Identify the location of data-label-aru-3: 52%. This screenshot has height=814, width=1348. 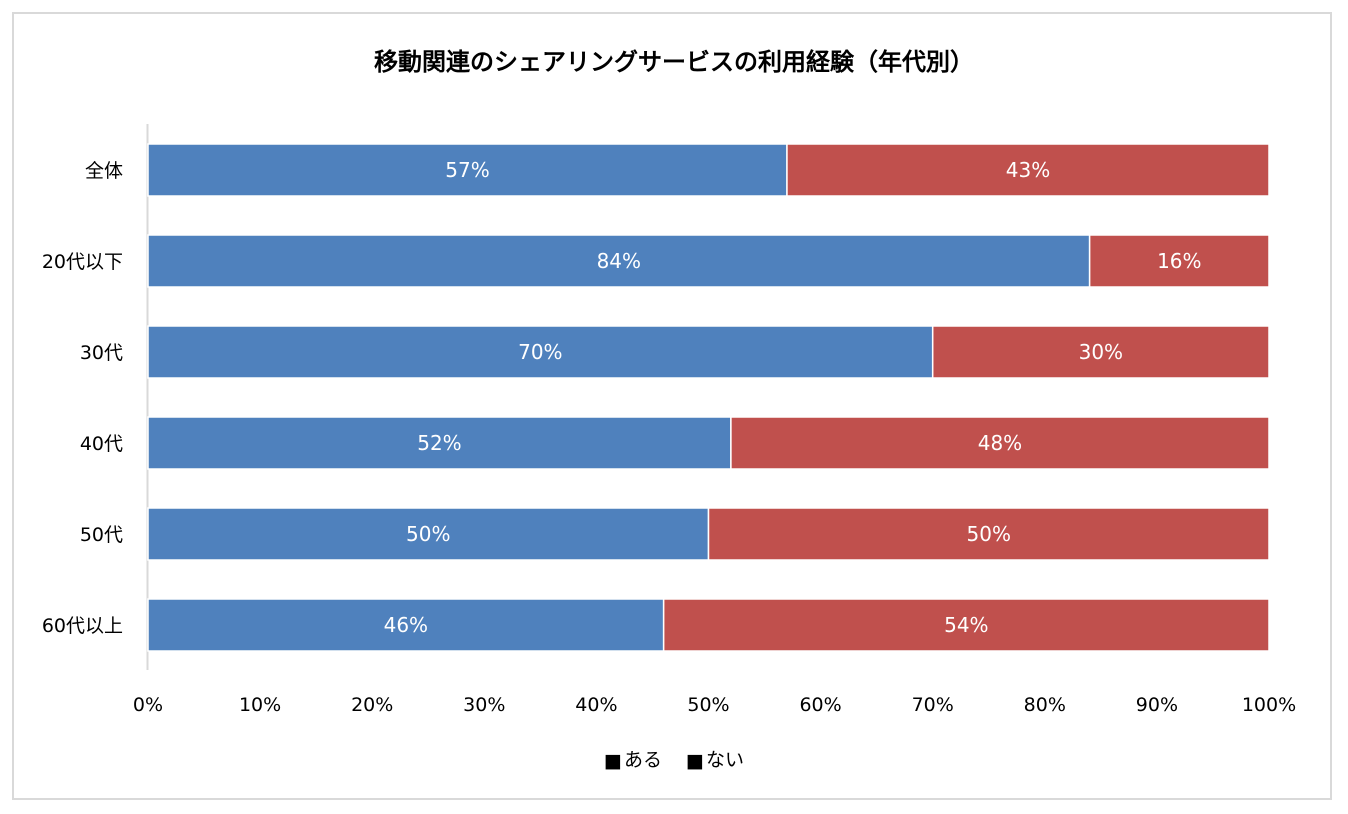
(439, 443).